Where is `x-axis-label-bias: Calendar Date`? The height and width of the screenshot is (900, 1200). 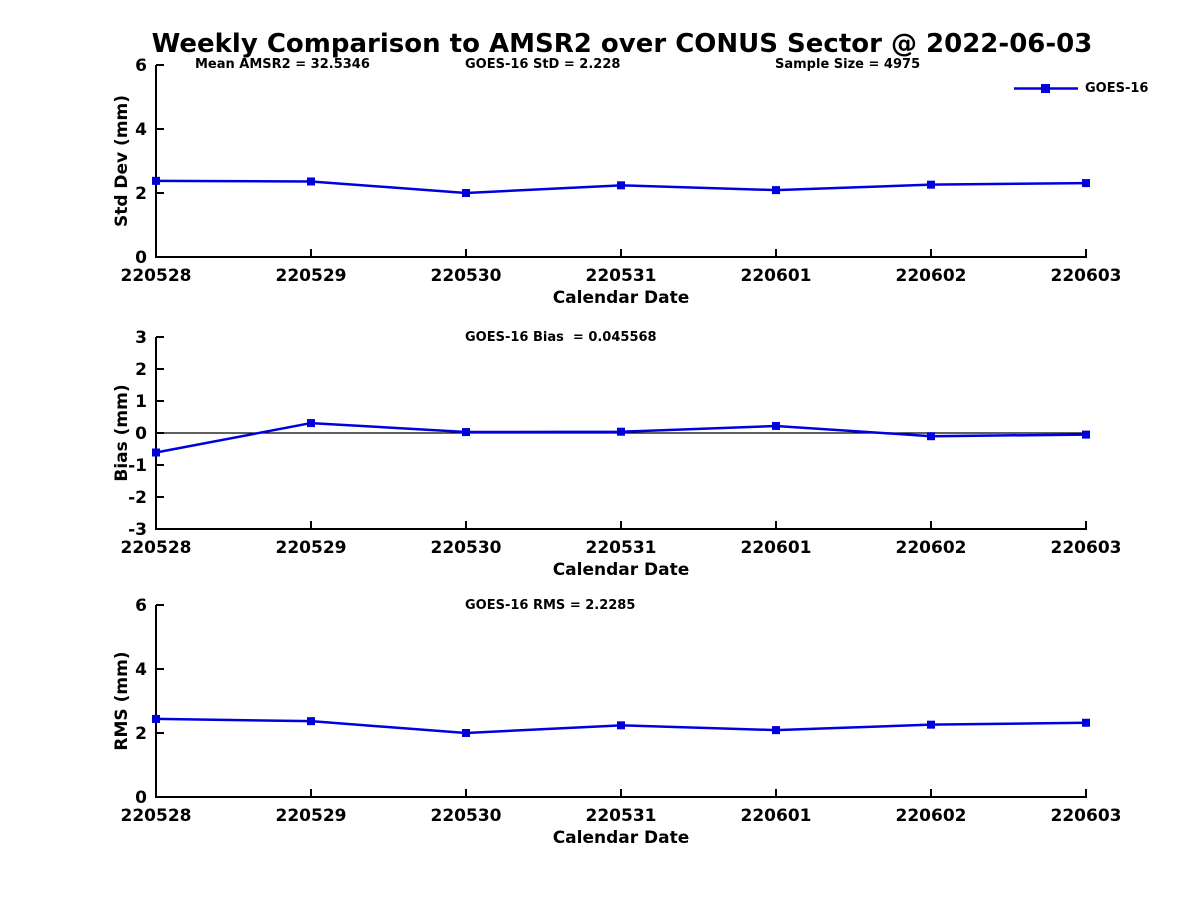 x-axis-label-bias: Calendar Date is located at coordinates (621, 570).